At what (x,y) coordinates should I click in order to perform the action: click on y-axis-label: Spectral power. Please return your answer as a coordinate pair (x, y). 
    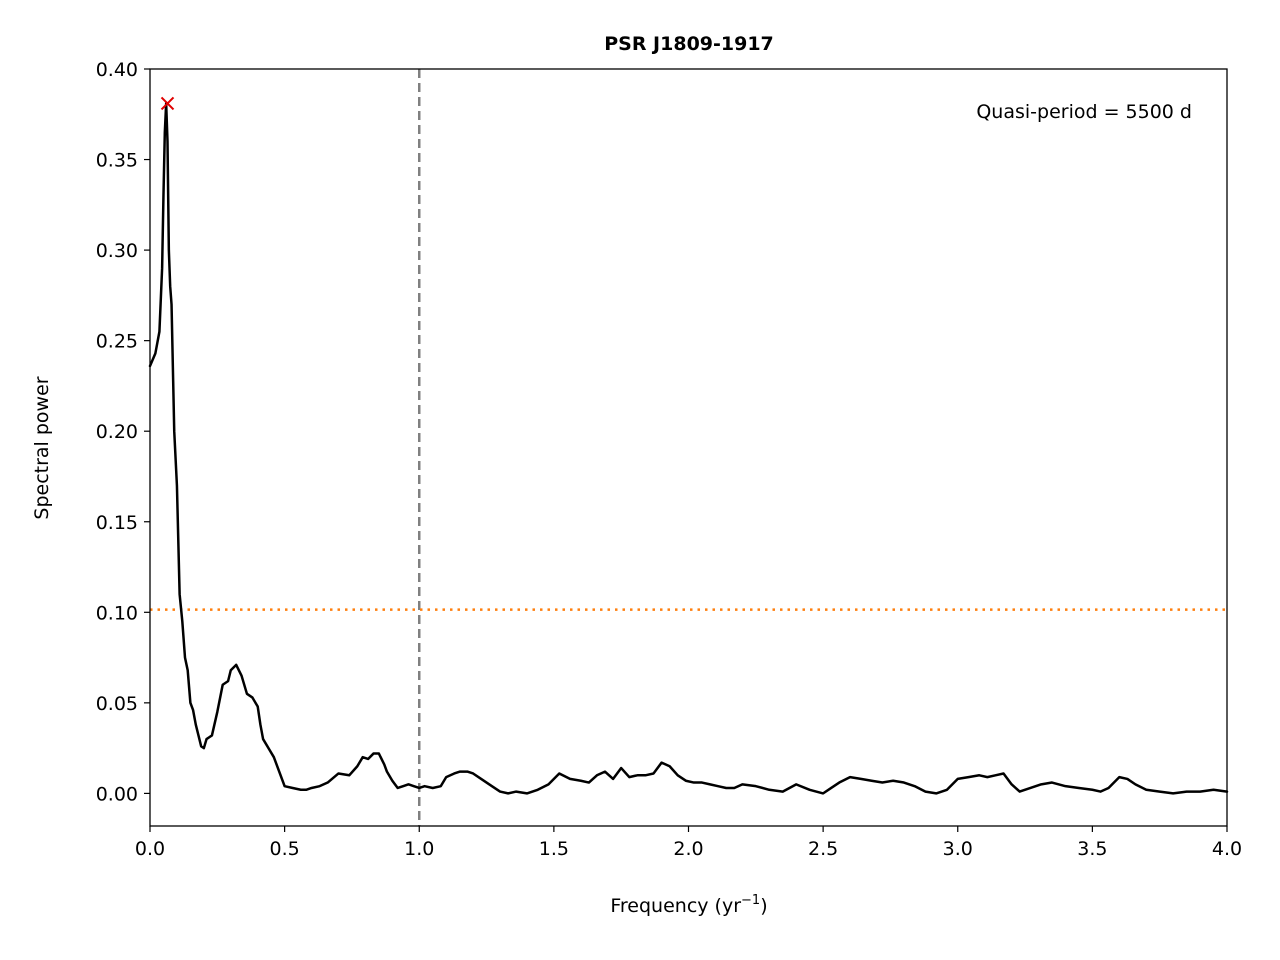
    Looking at the image, I should click on (42, 447).